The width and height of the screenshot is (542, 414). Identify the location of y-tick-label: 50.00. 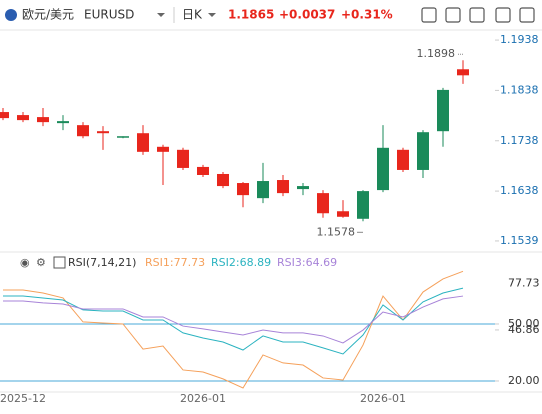
(524, 323).